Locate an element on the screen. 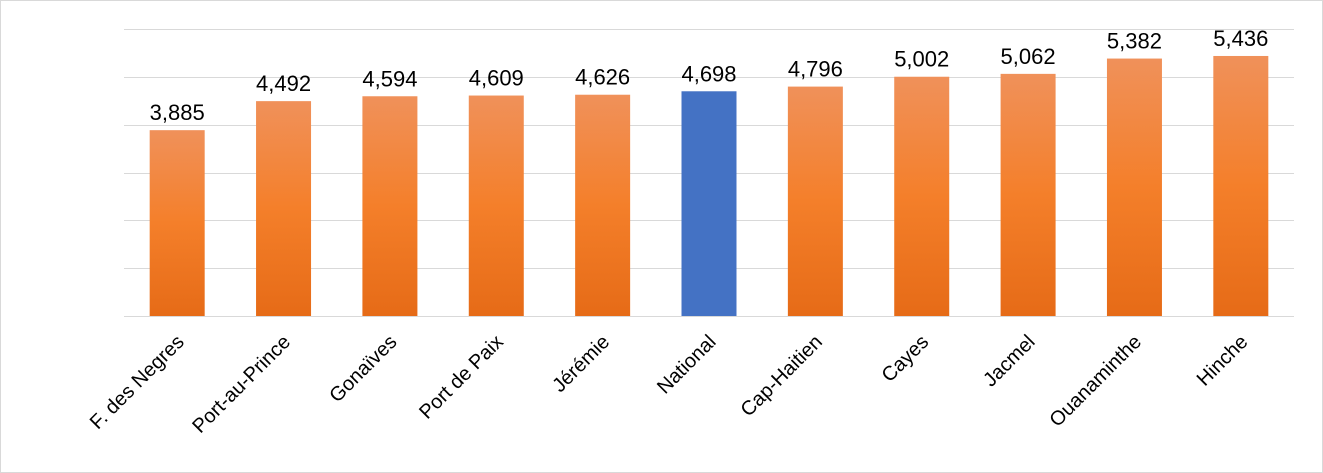  category-label-gonaives: Gonaïves is located at coordinates (363, 369).